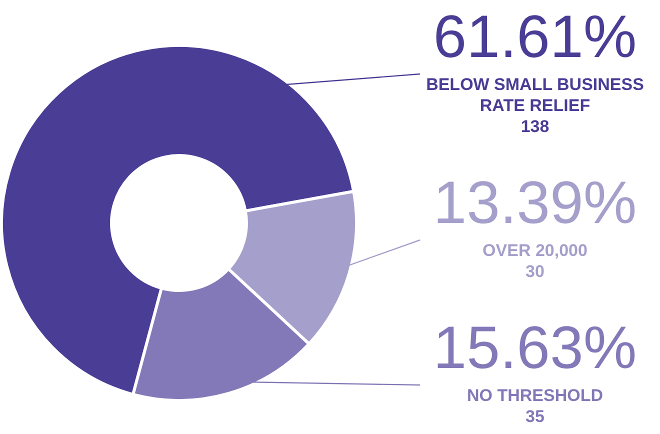  Describe the element at coordinates (535, 95) in the screenshot. I see `slice-label: BELOW SMALL BUSINESS RATE RELIEF` at that location.